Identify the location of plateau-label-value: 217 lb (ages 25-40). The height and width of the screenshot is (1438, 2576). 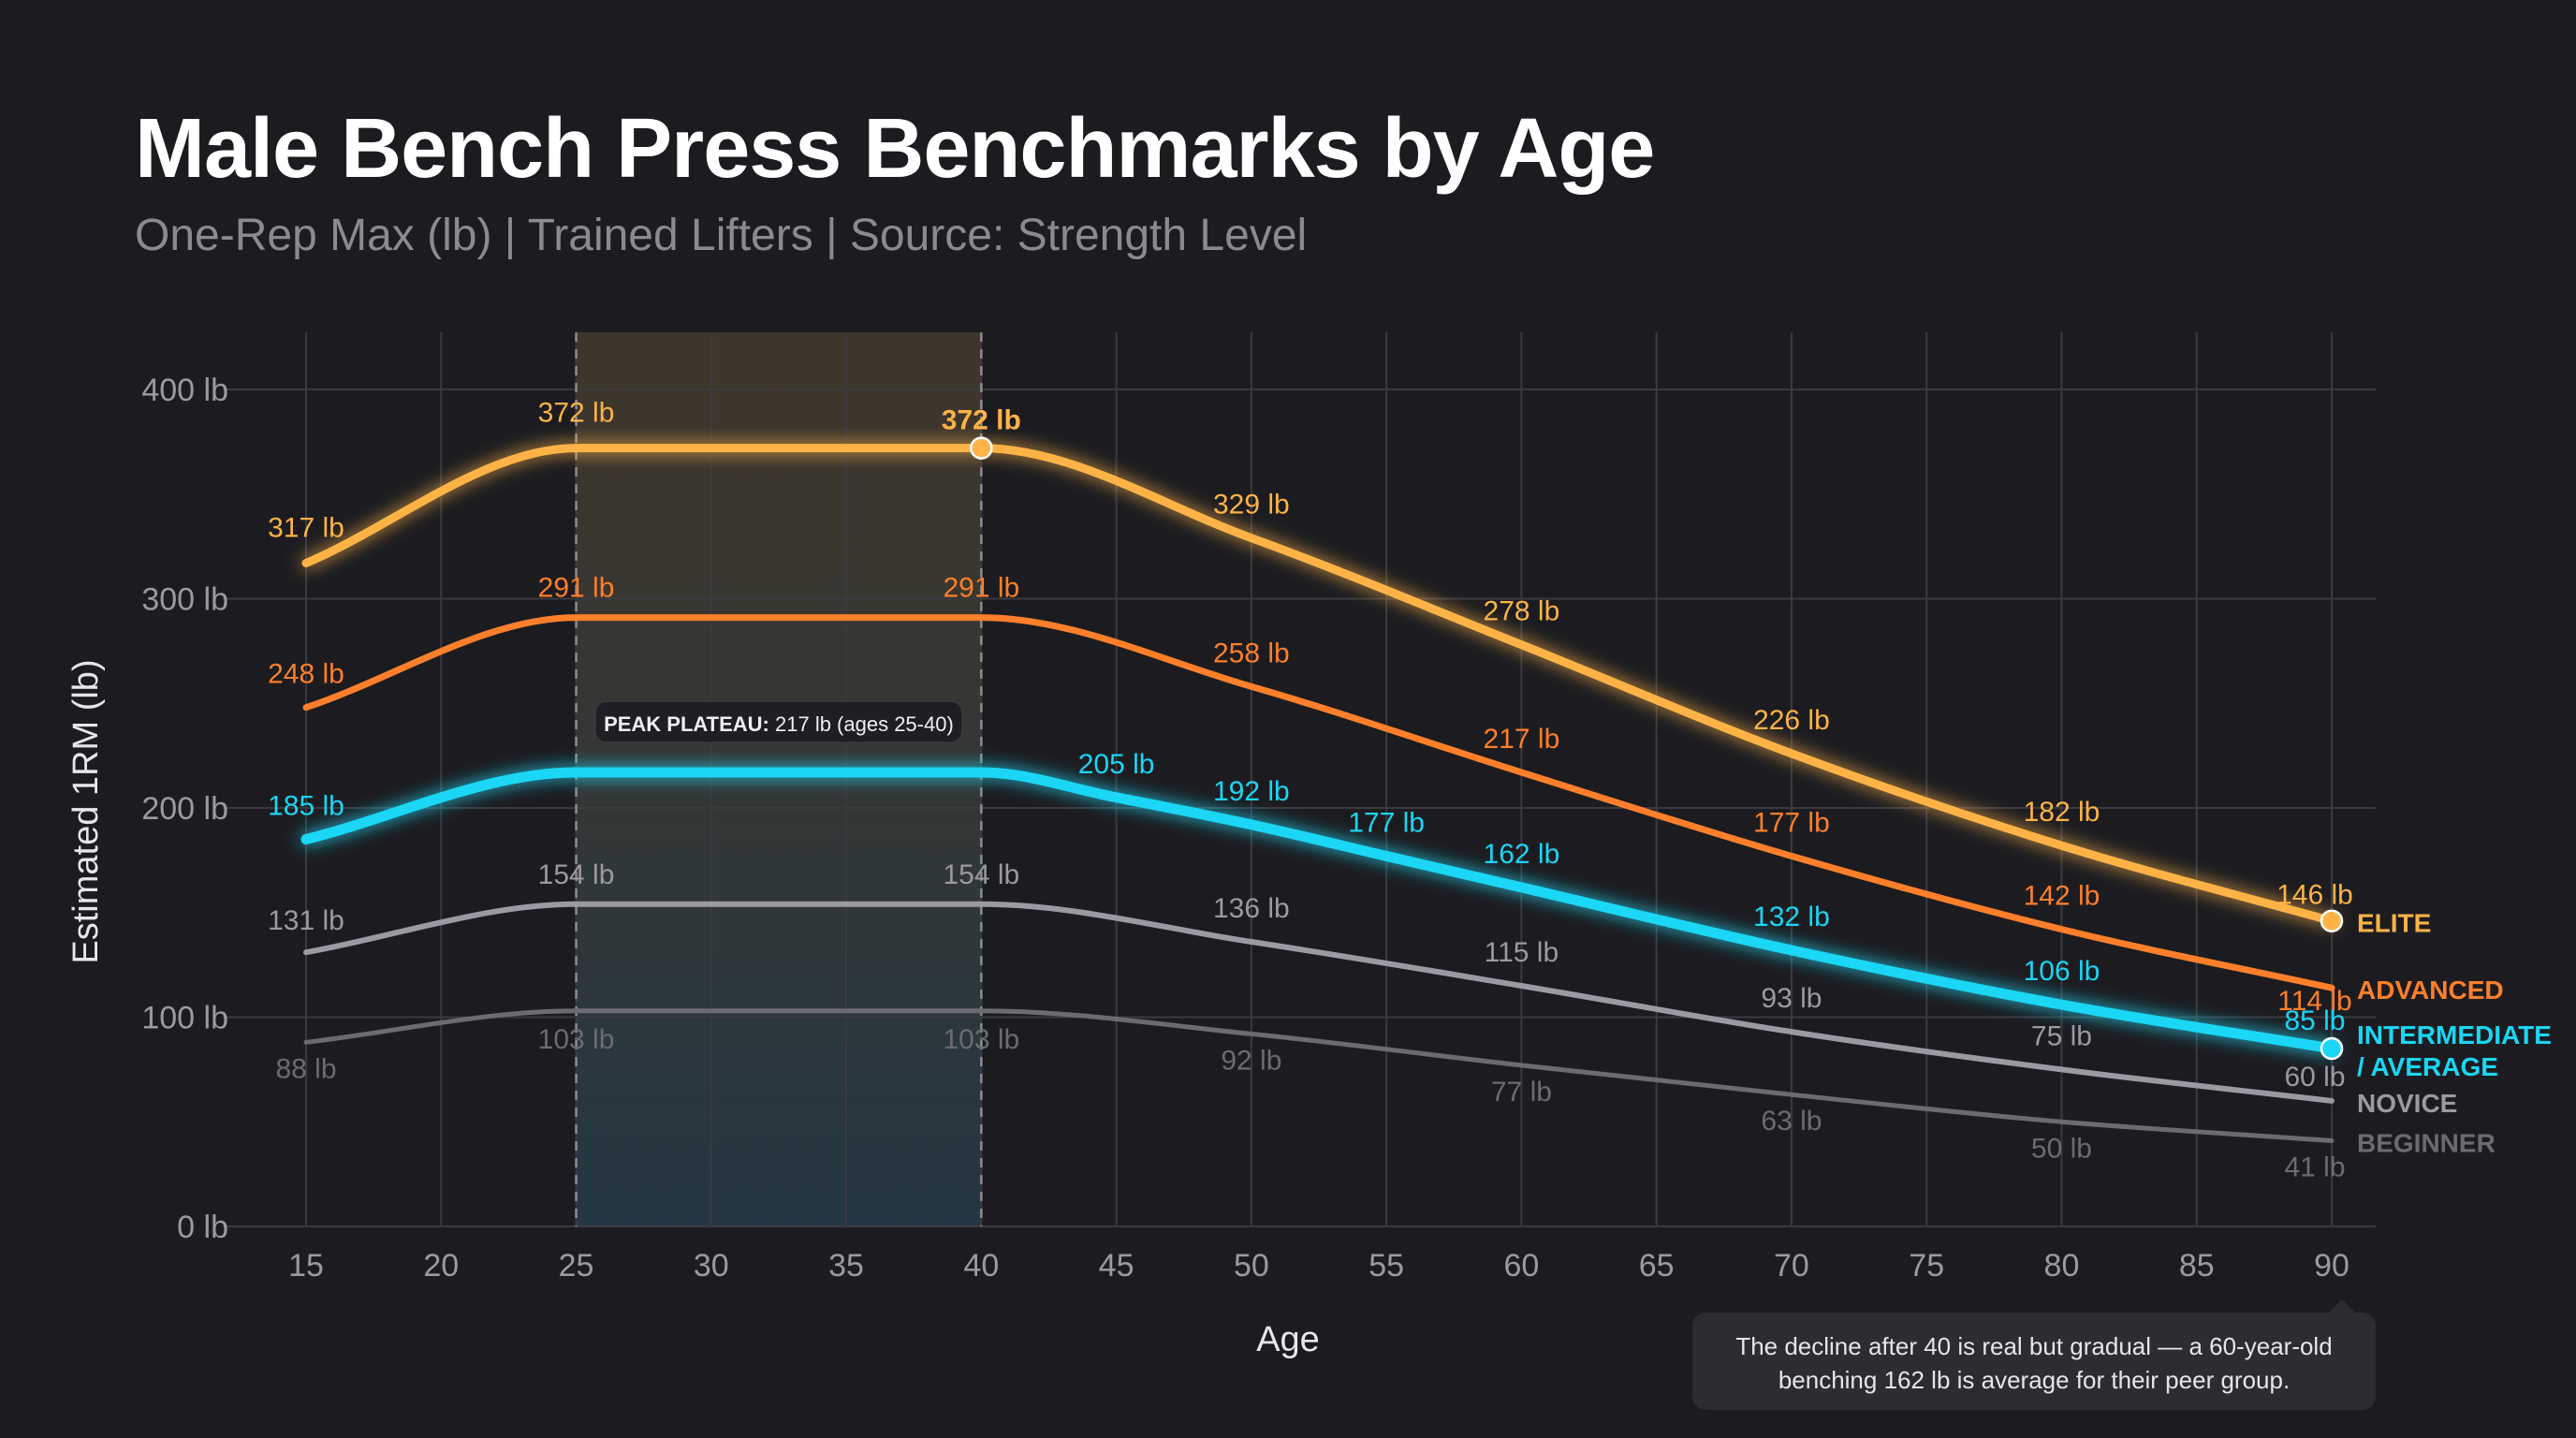
(861, 724).